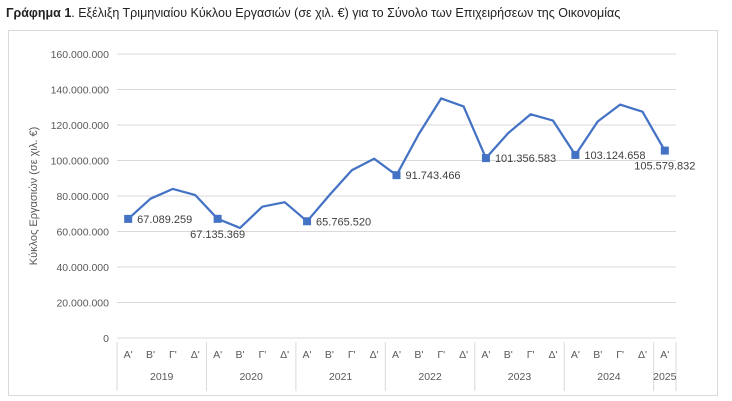  What do you see at coordinates (34, 196) in the screenshot?
I see `y-axis-label: Κύκλος Εργασιών (σε χιλ. €)` at bounding box center [34, 196].